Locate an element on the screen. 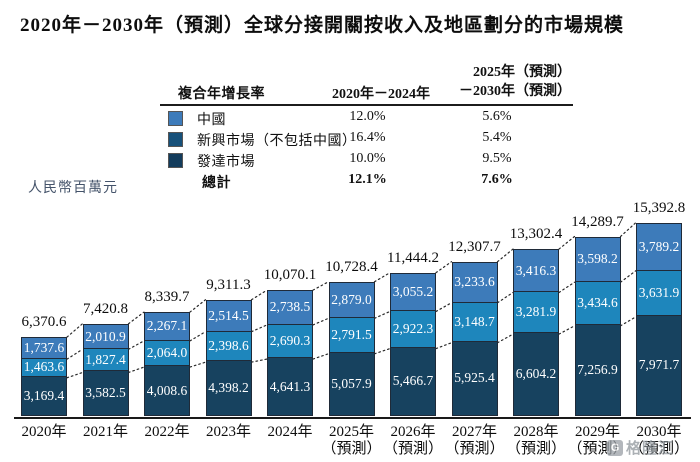 The height and width of the screenshot is (462, 700). bar-total-label: 10,070.1 is located at coordinates (290, 275).